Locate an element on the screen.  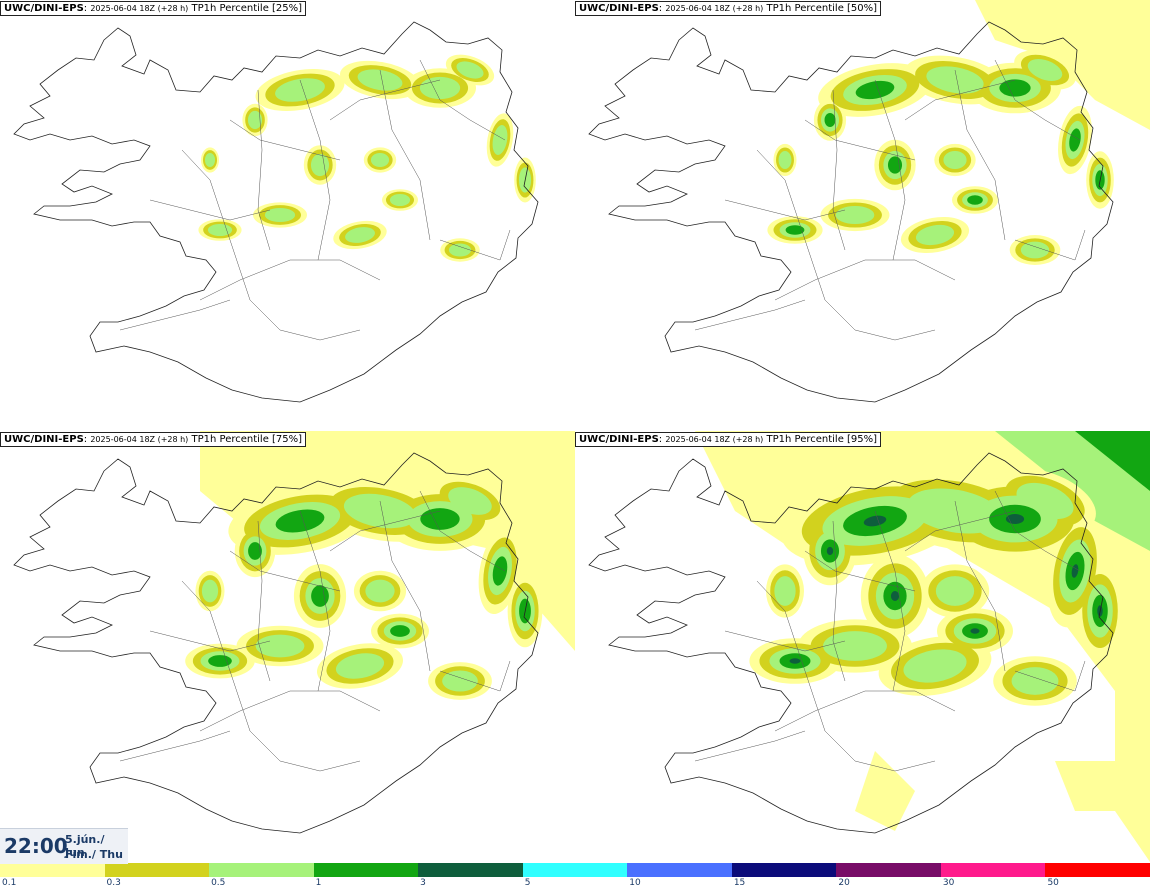
valid-date: 5.jún./ Jun is located at coordinates (85, 846).